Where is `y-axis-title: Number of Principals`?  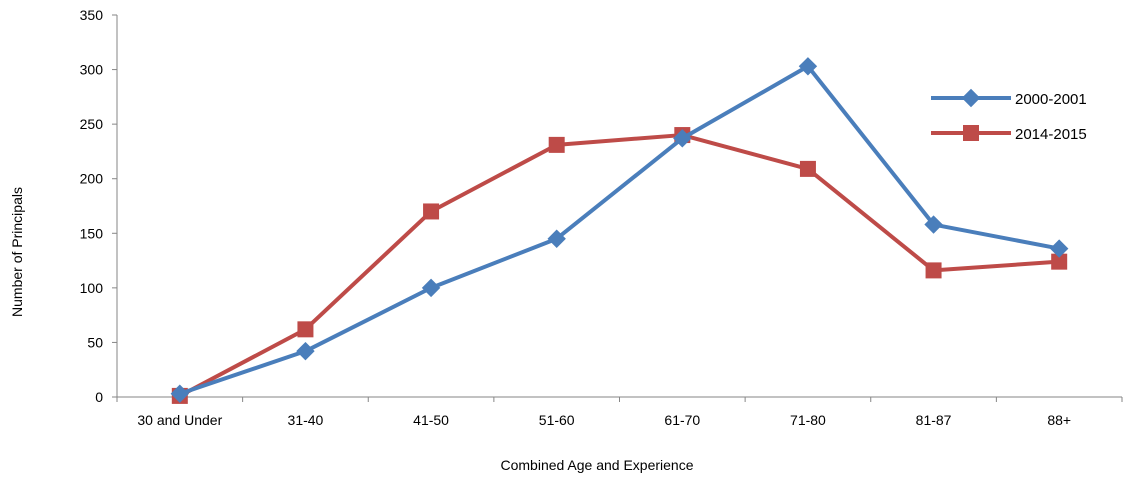
y-axis-title: Number of Principals is located at coordinates (17, 252).